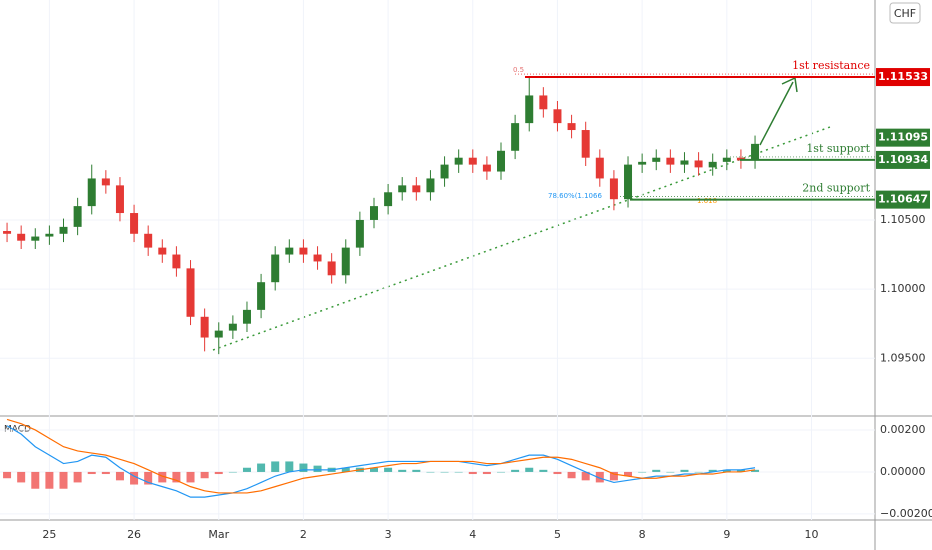 The height and width of the screenshot is (550, 932). I want to click on fib-label: 1.618, so click(707, 201).